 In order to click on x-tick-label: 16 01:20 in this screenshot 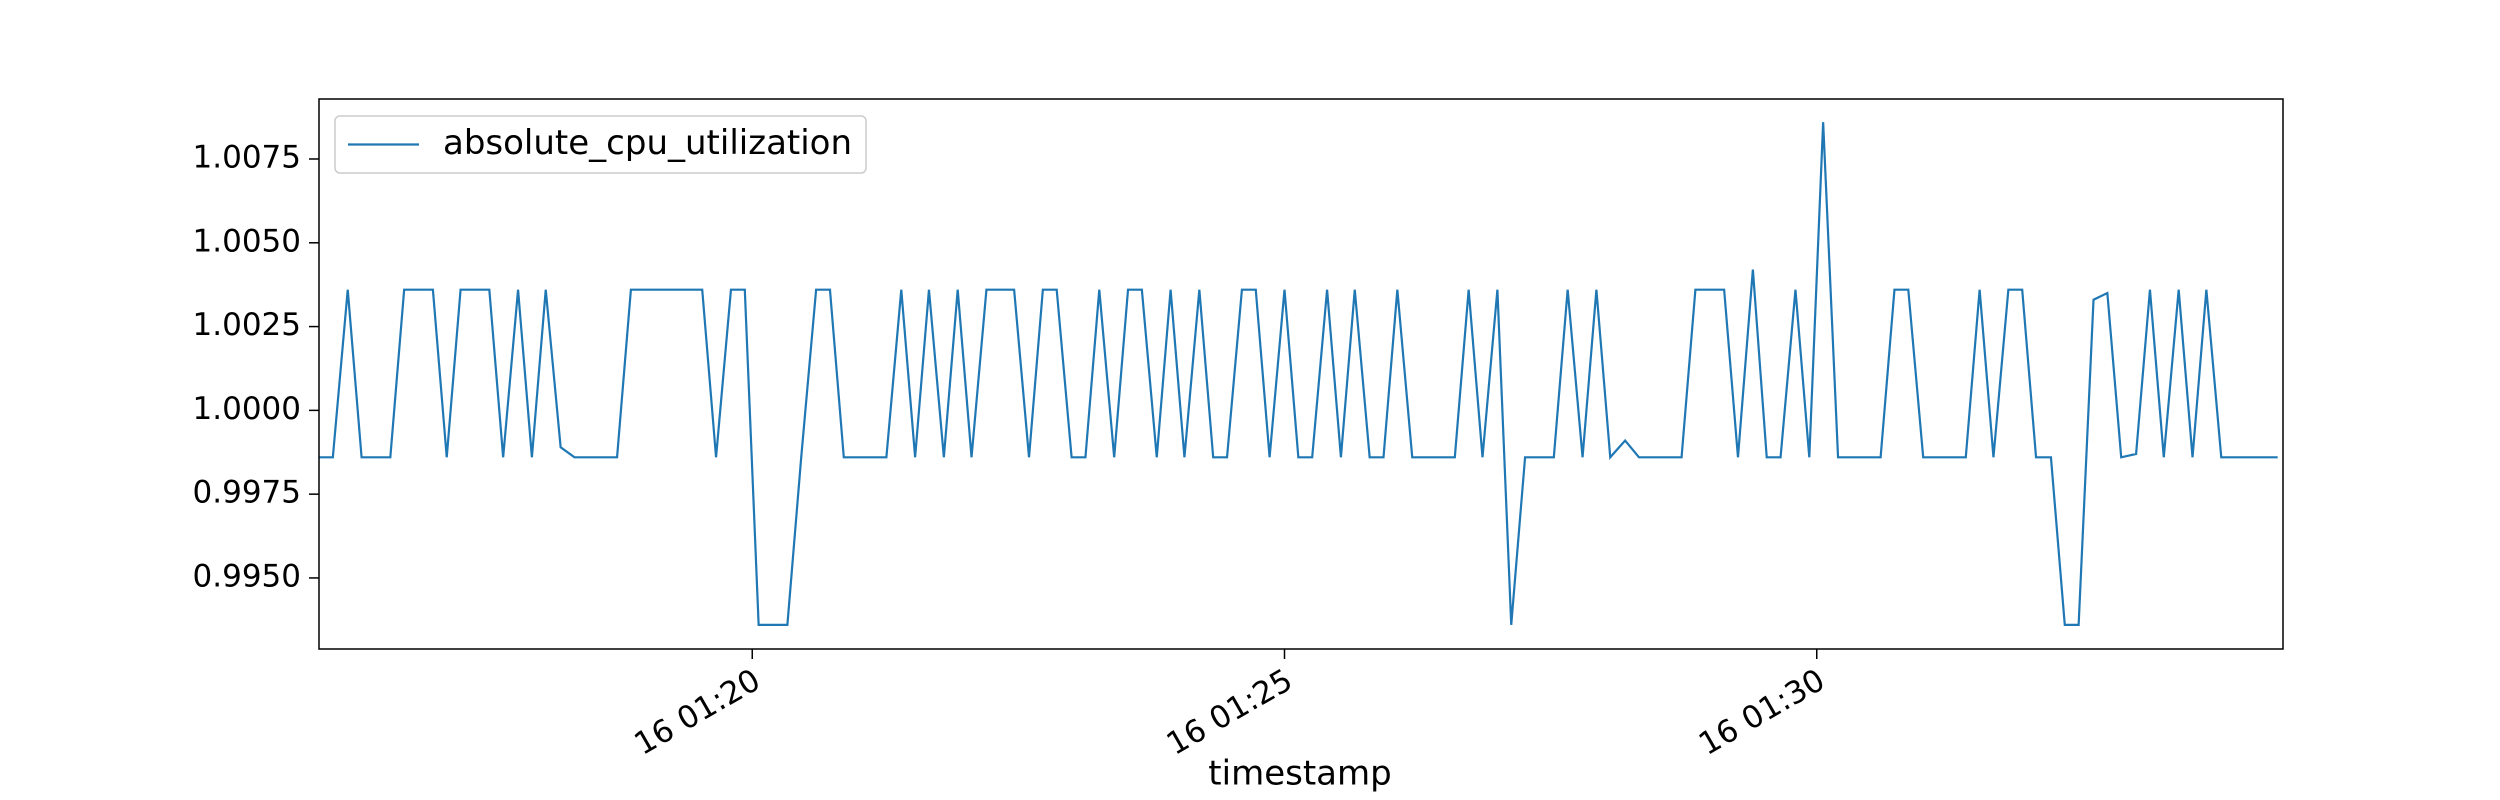, I will do `click(697, 712)`.